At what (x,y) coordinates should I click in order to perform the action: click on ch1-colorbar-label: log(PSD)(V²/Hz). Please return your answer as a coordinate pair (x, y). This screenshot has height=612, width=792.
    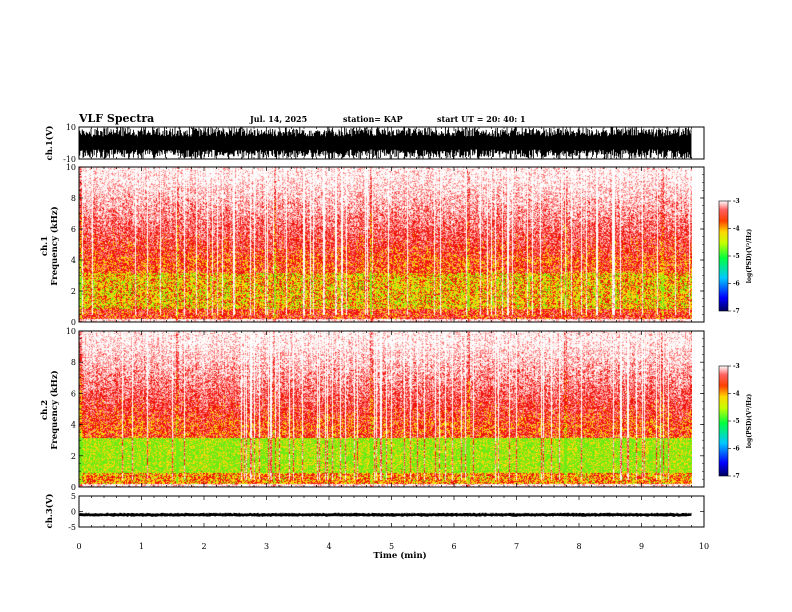
    Looking at the image, I should click on (749, 256).